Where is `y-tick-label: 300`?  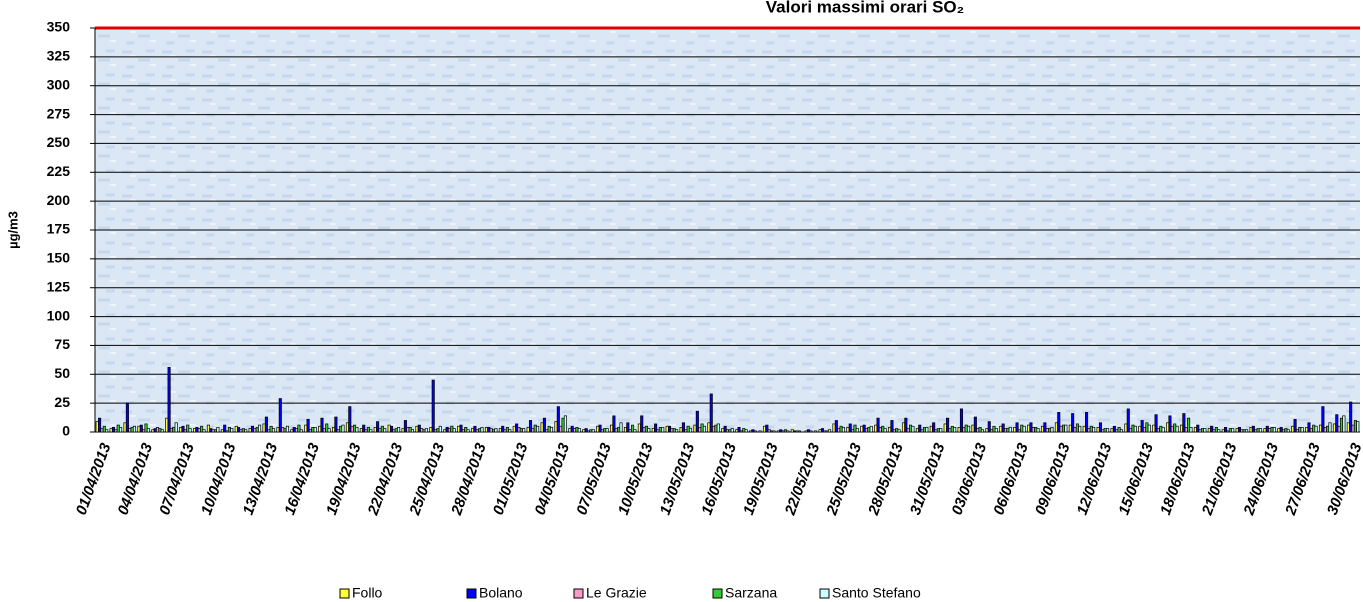
y-tick-label: 300 is located at coordinates (59, 84).